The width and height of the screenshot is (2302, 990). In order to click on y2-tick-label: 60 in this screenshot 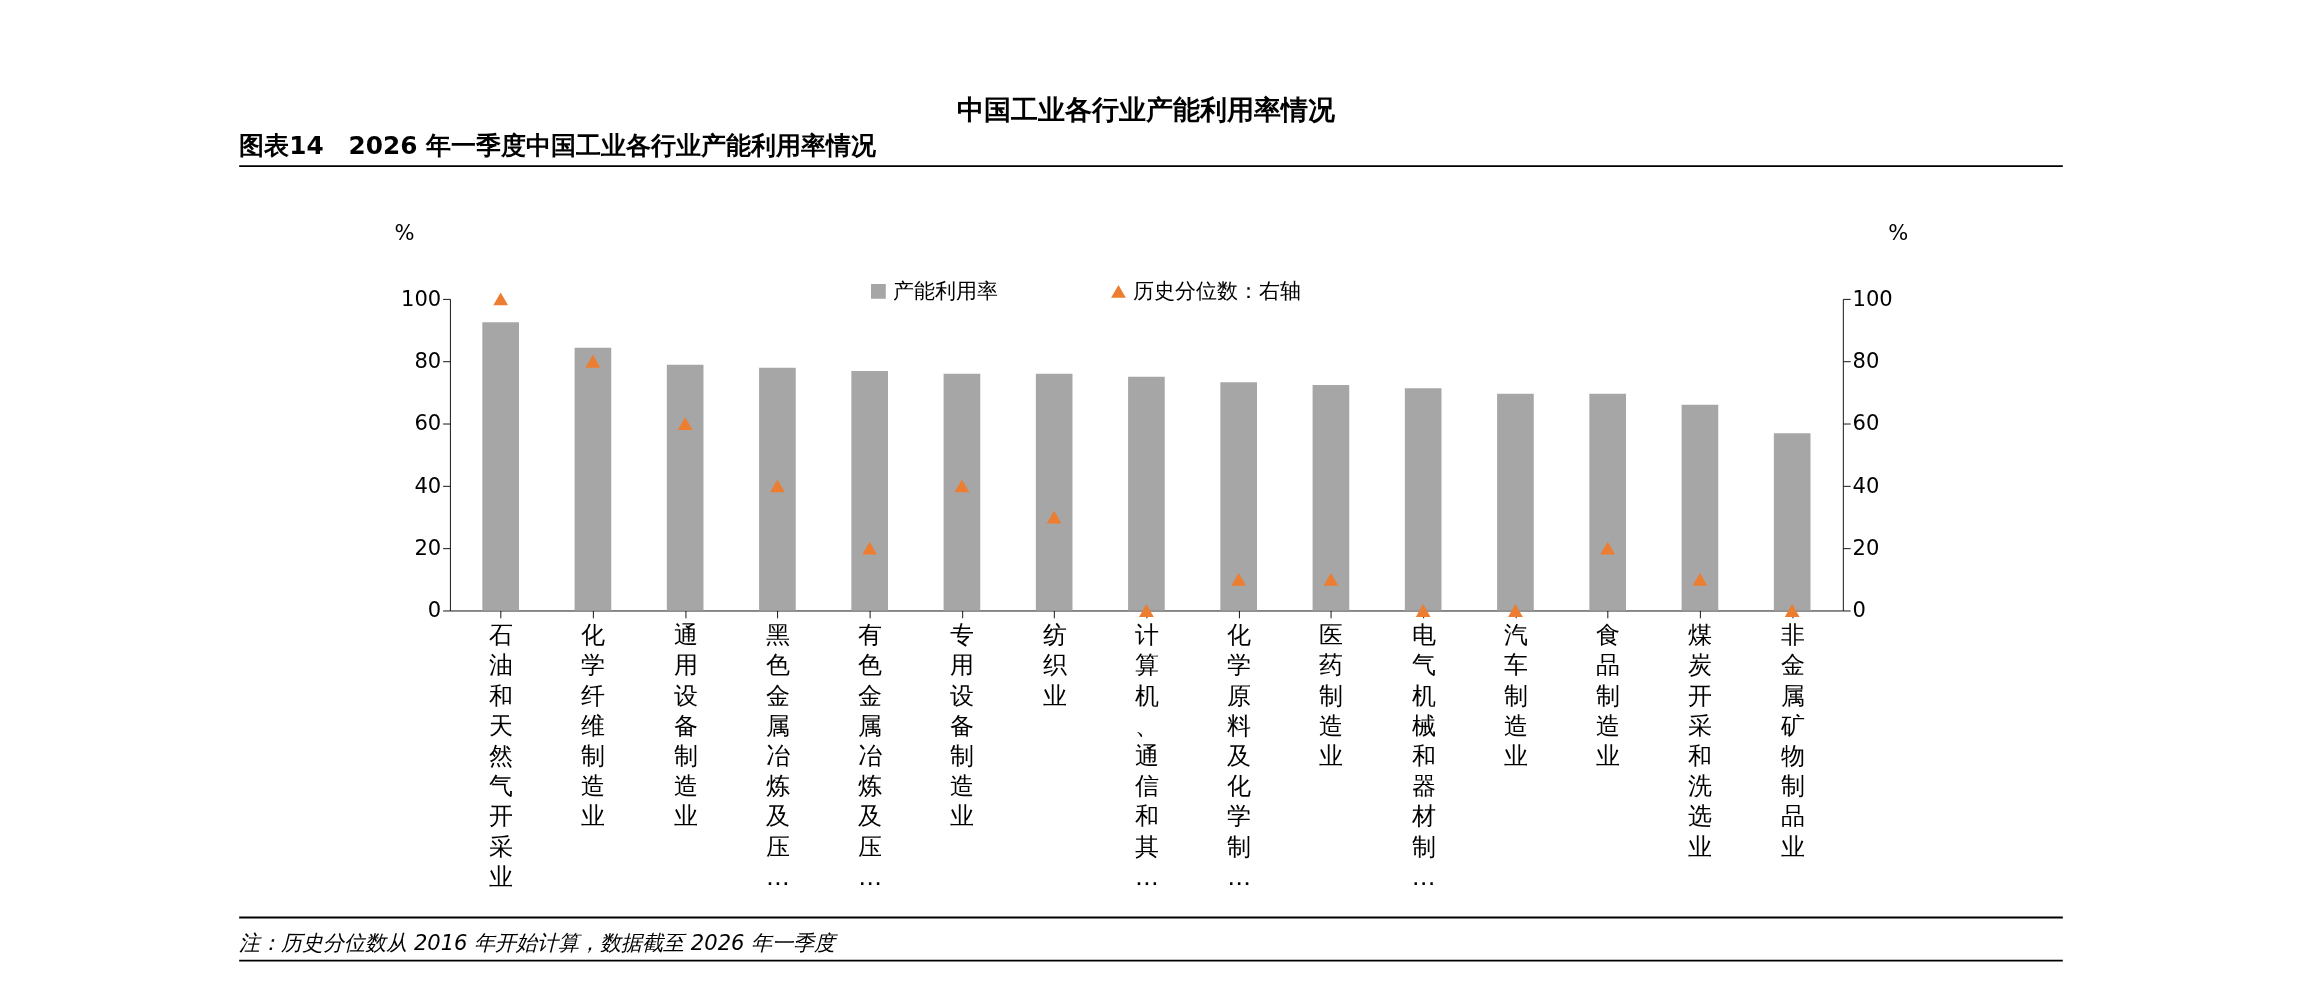, I will do `click(1866, 423)`.